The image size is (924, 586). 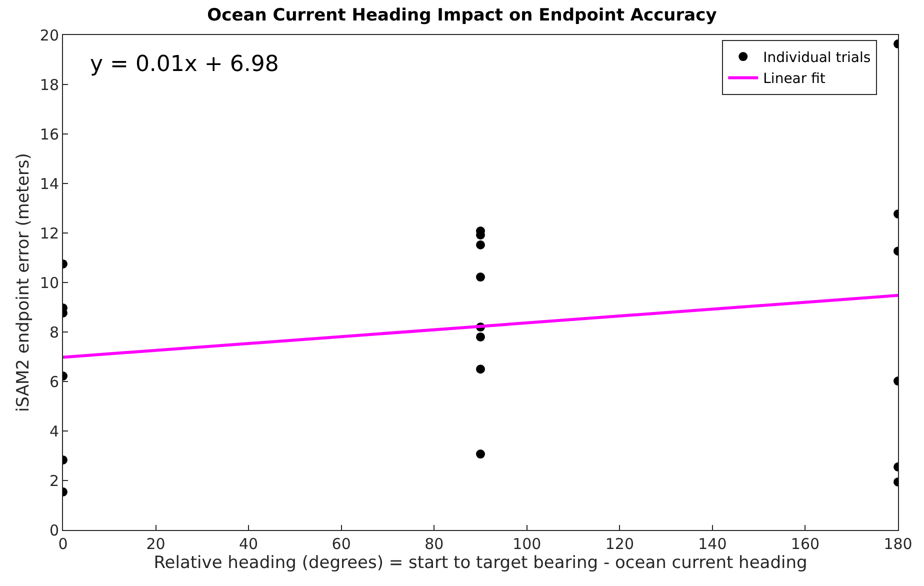 What do you see at coordinates (184, 64) in the screenshot?
I see `annotation: y = 0.01x + 6.98` at bounding box center [184, 64].